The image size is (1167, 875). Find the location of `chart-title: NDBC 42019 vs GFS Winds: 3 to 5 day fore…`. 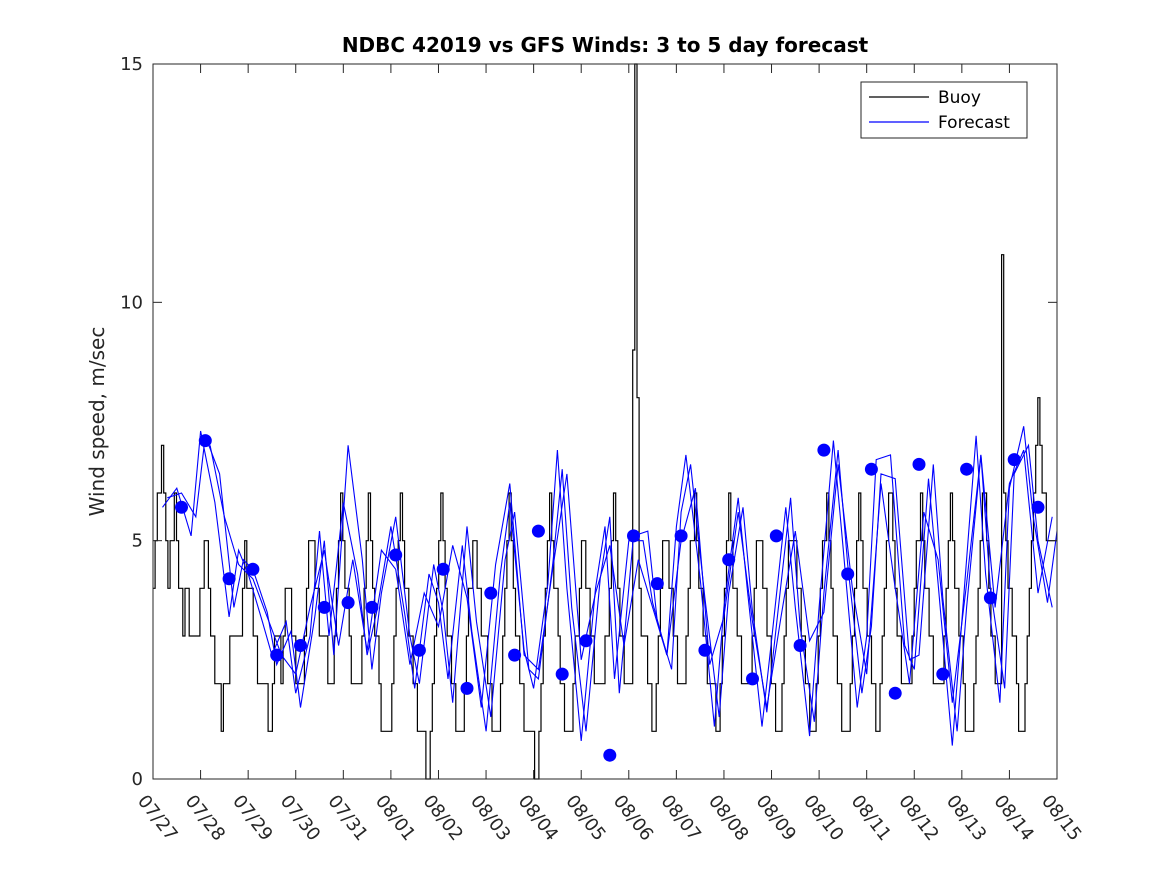

chart-title: NDBC 42019 vs GFS Winds: 3 to 5 day fore… is located at coordinates (605, 45).